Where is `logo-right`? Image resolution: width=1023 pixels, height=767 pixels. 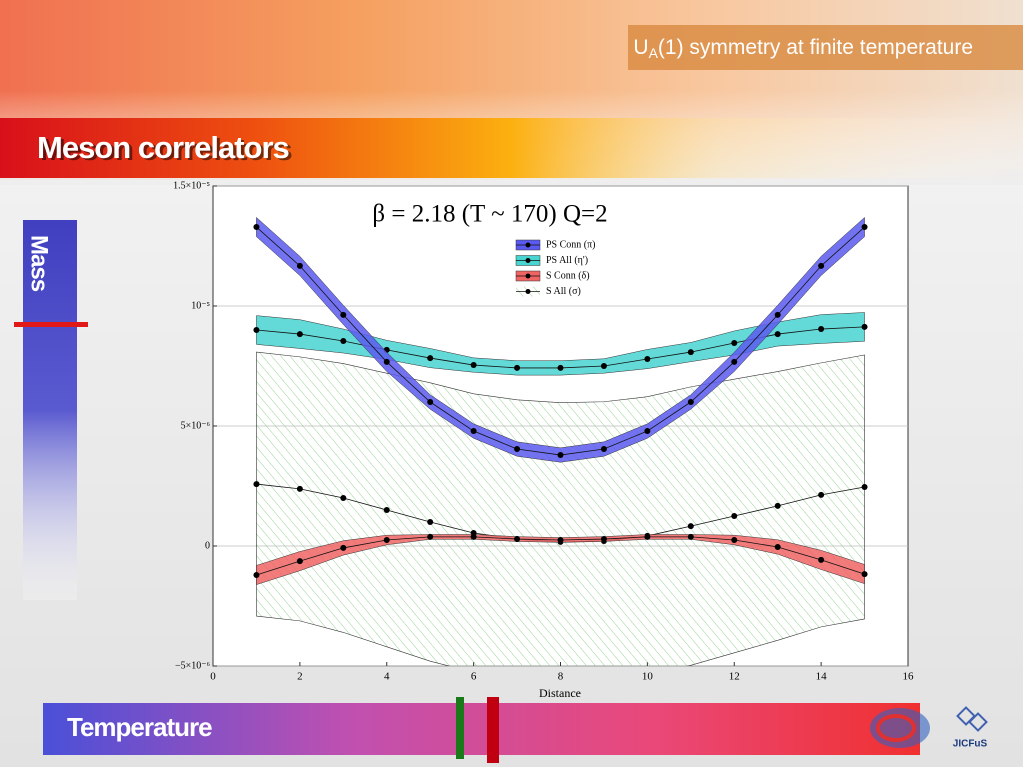
logo-right is located at coordinates (972, 719).